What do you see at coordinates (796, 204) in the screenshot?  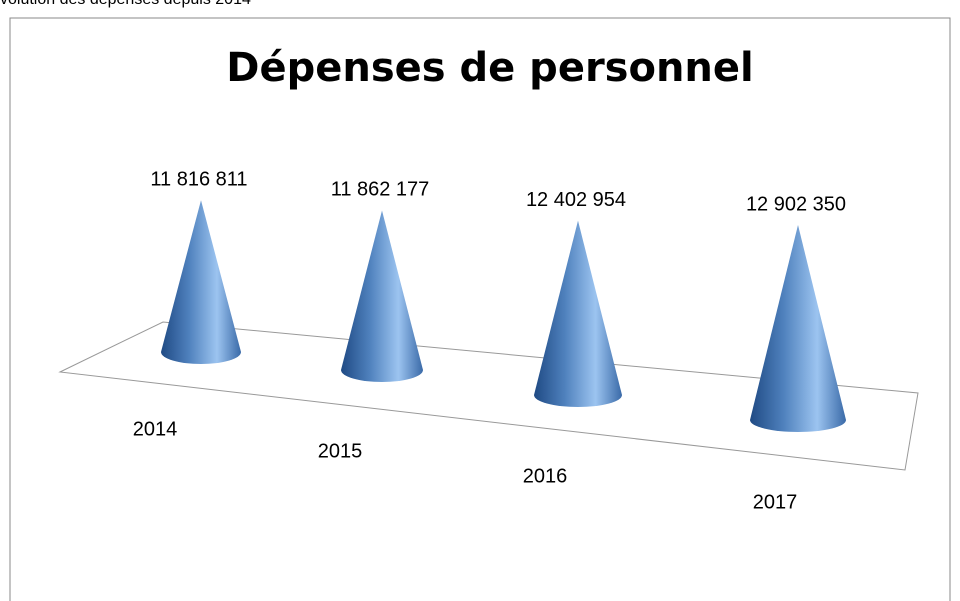 I see `value-label: 12 902 350` at bounding box center [796, 204].